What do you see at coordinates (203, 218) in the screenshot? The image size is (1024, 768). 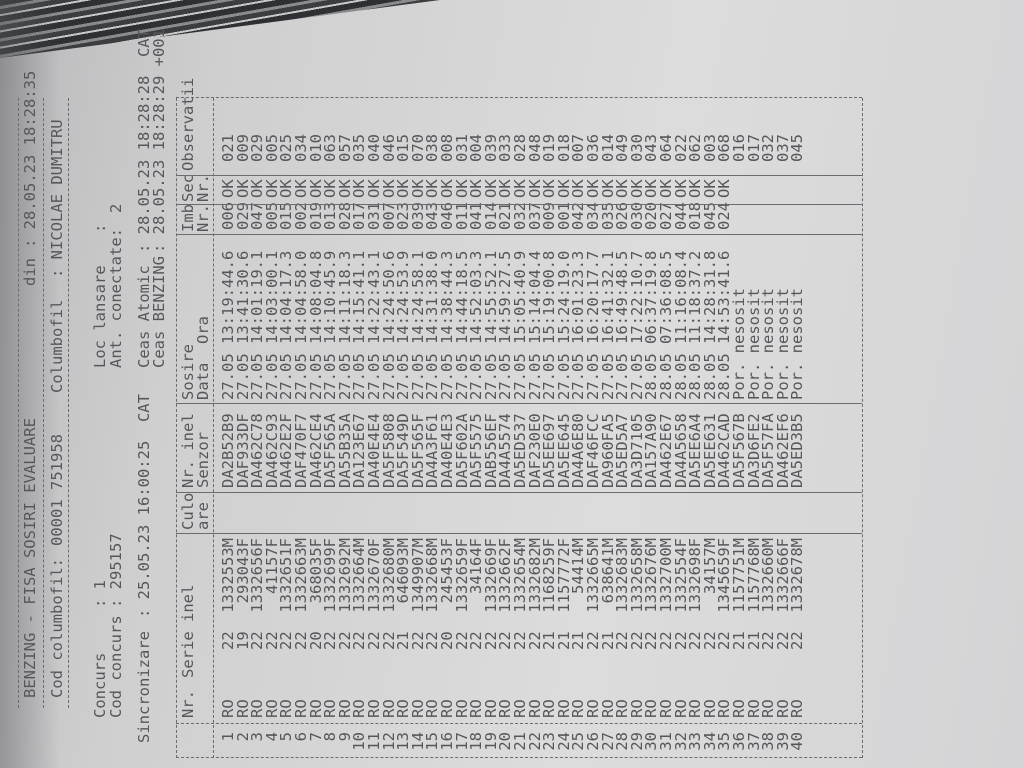 I see `col-imb-2: Nr.` at bounding box center [203, 218].